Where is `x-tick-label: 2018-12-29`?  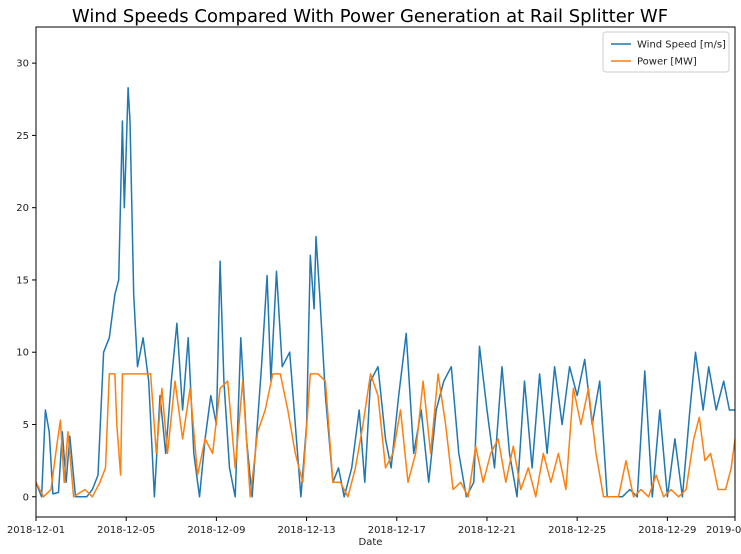
x-tick-label: 2018-12-29 is located at coordinates (667, 530).